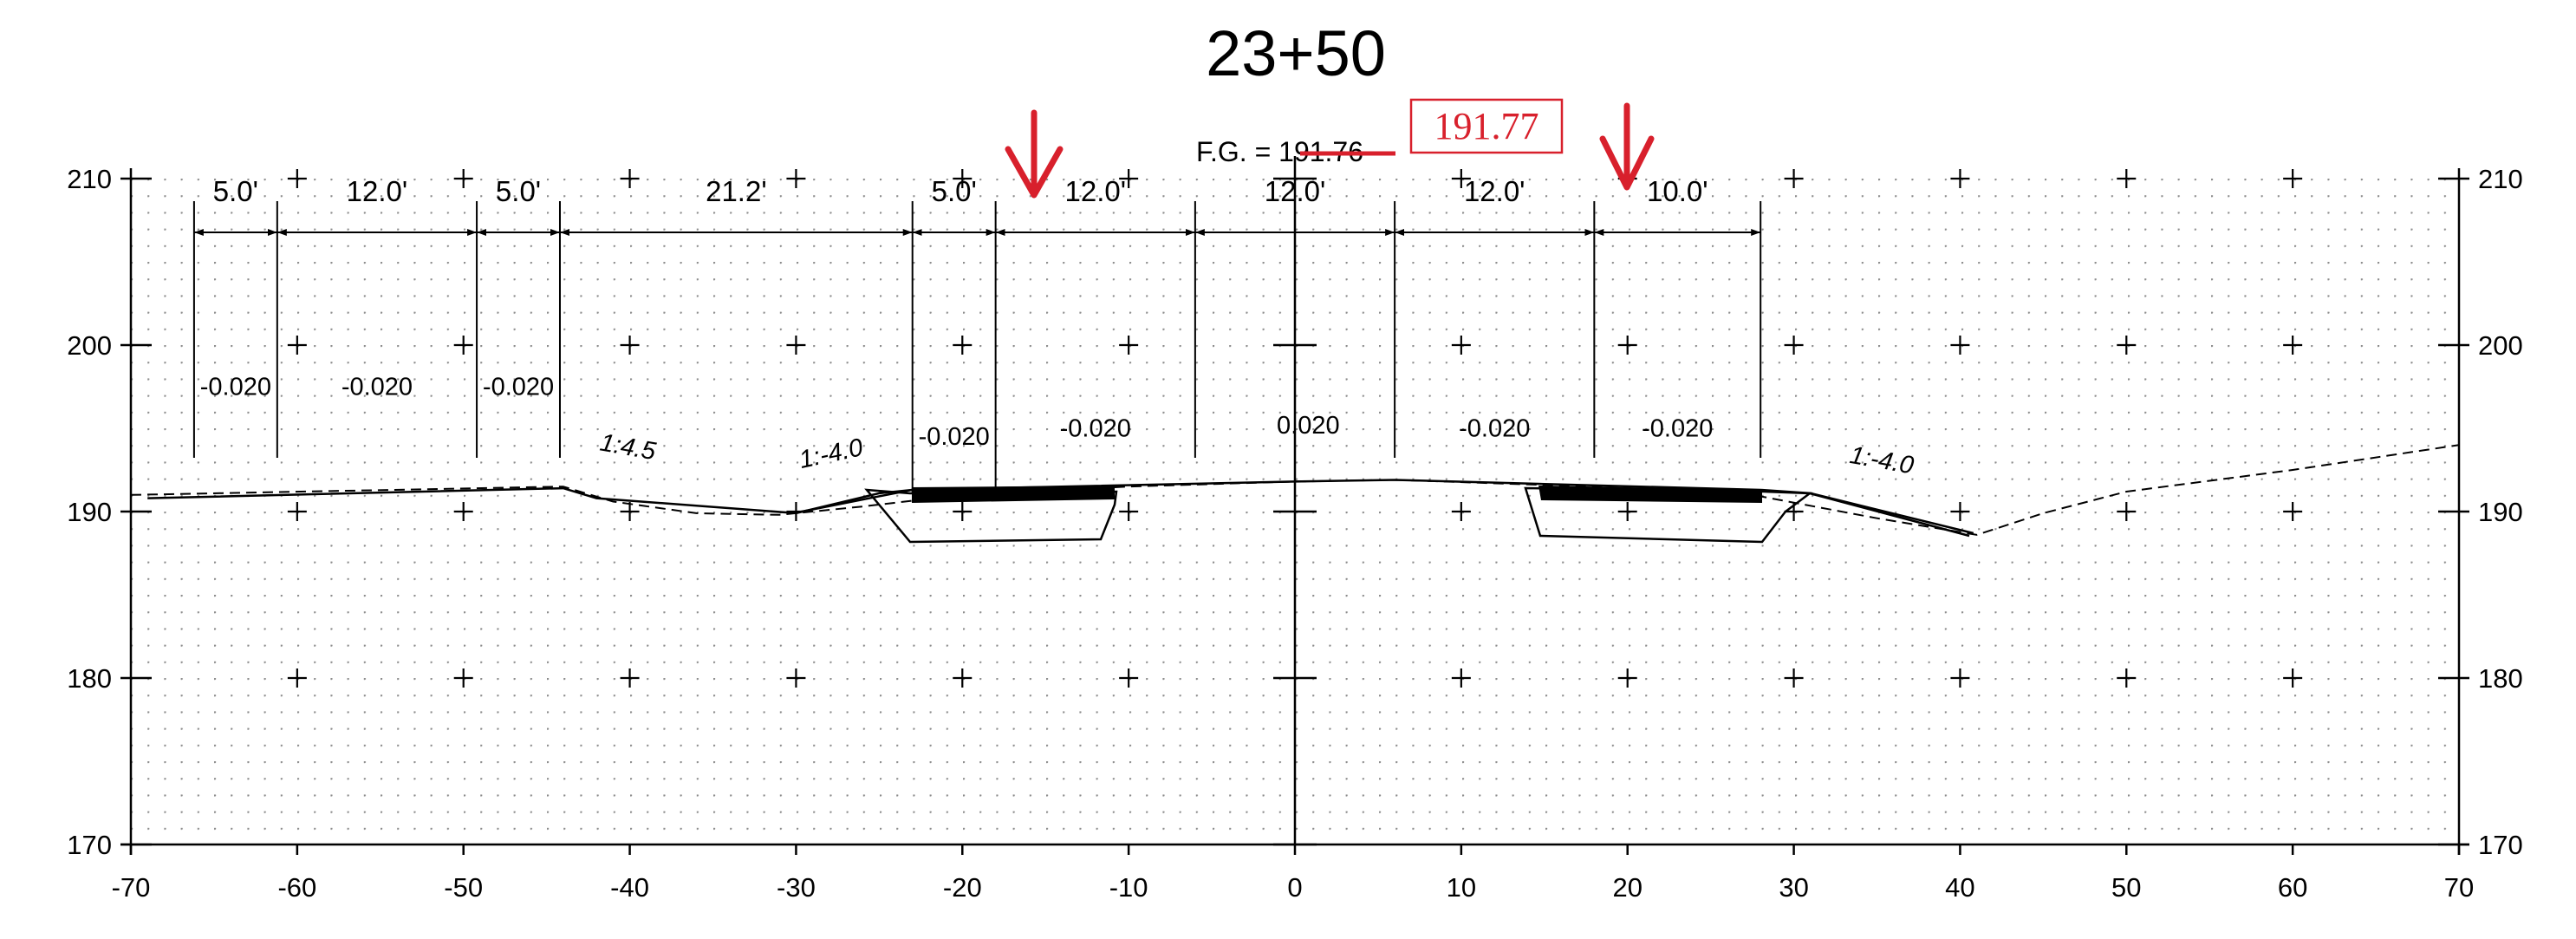  What do you see at coordinates (855, 501) in the screenshot?
I see `left-daylight-line` at bounding box center [855, 501].